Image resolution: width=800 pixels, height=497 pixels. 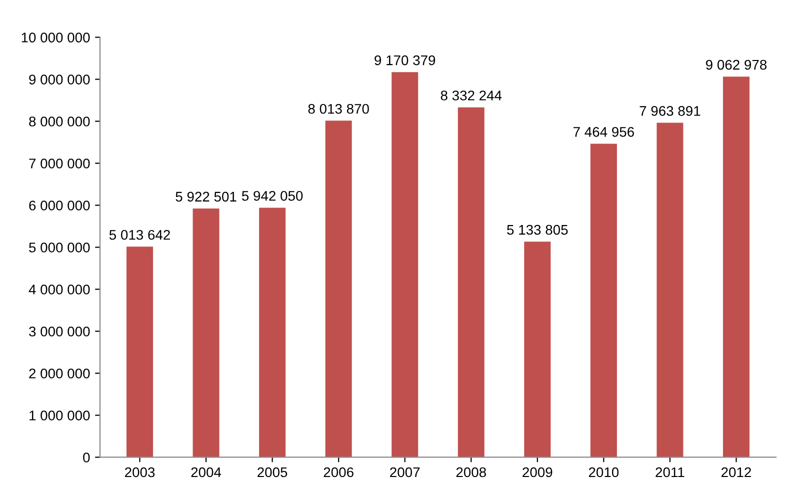 I want to click on data-label: 7 464 956, so click(x=604, y=131).